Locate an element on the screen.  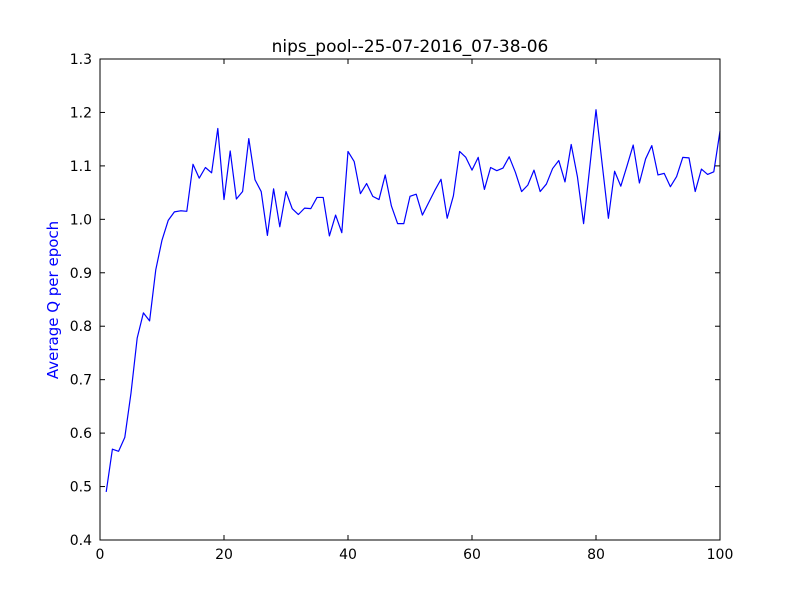
y-tick-label: 0.5 is located at coordinates (81, 488).